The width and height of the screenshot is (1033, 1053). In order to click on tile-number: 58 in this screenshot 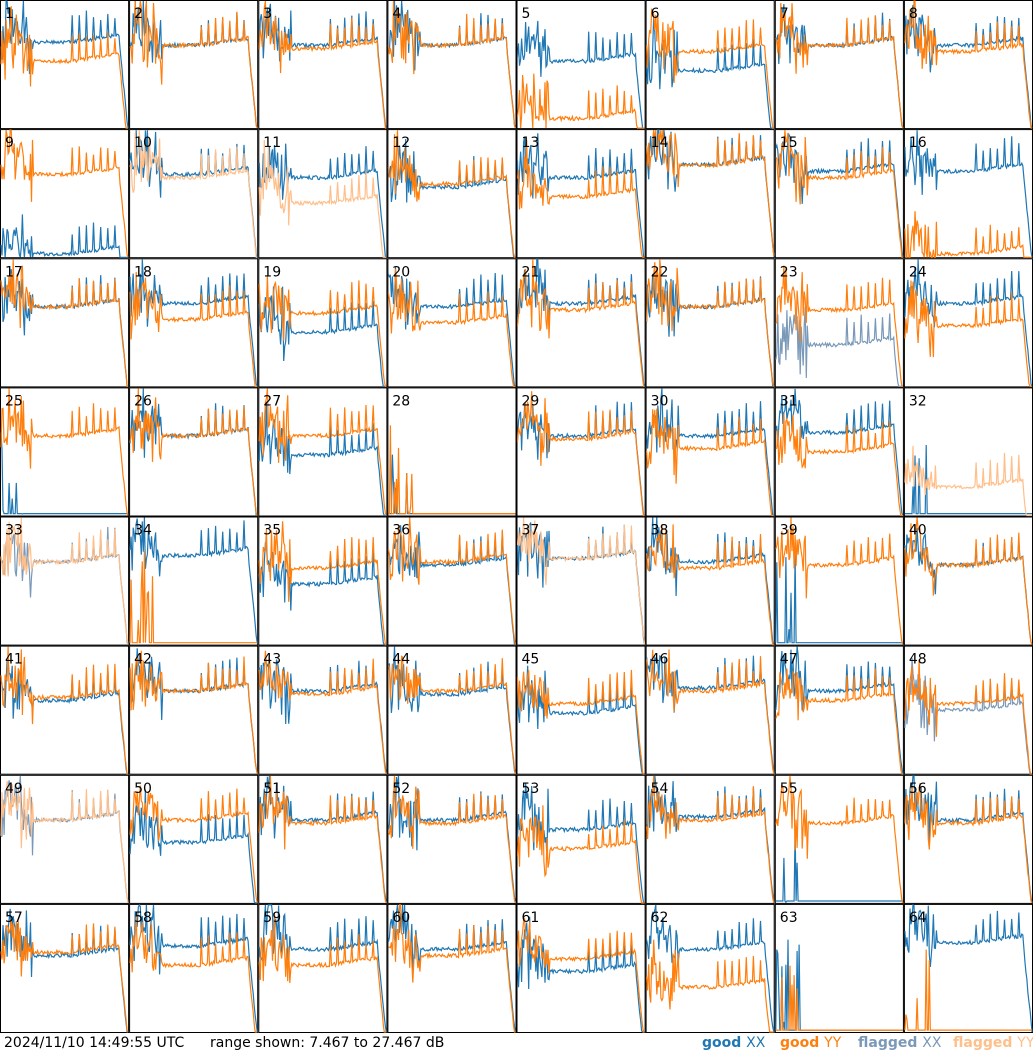, I will do `click(143, 918)`.